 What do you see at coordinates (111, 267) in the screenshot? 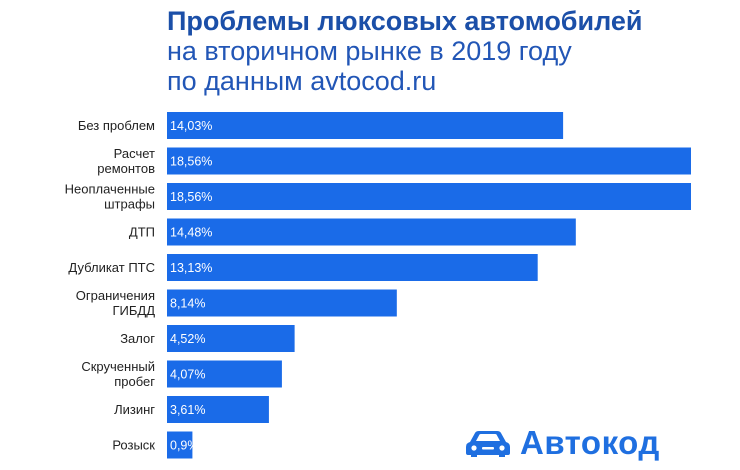
I see `category-label: Дубликат ПТС` at bounding box center [111, 267].